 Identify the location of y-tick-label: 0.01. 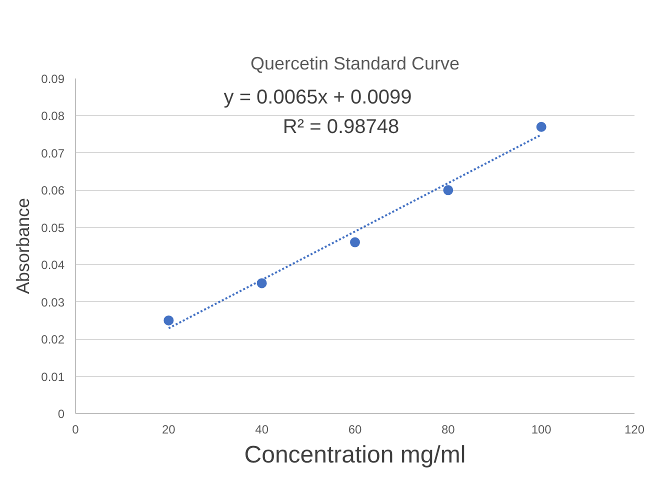
(53, 377).